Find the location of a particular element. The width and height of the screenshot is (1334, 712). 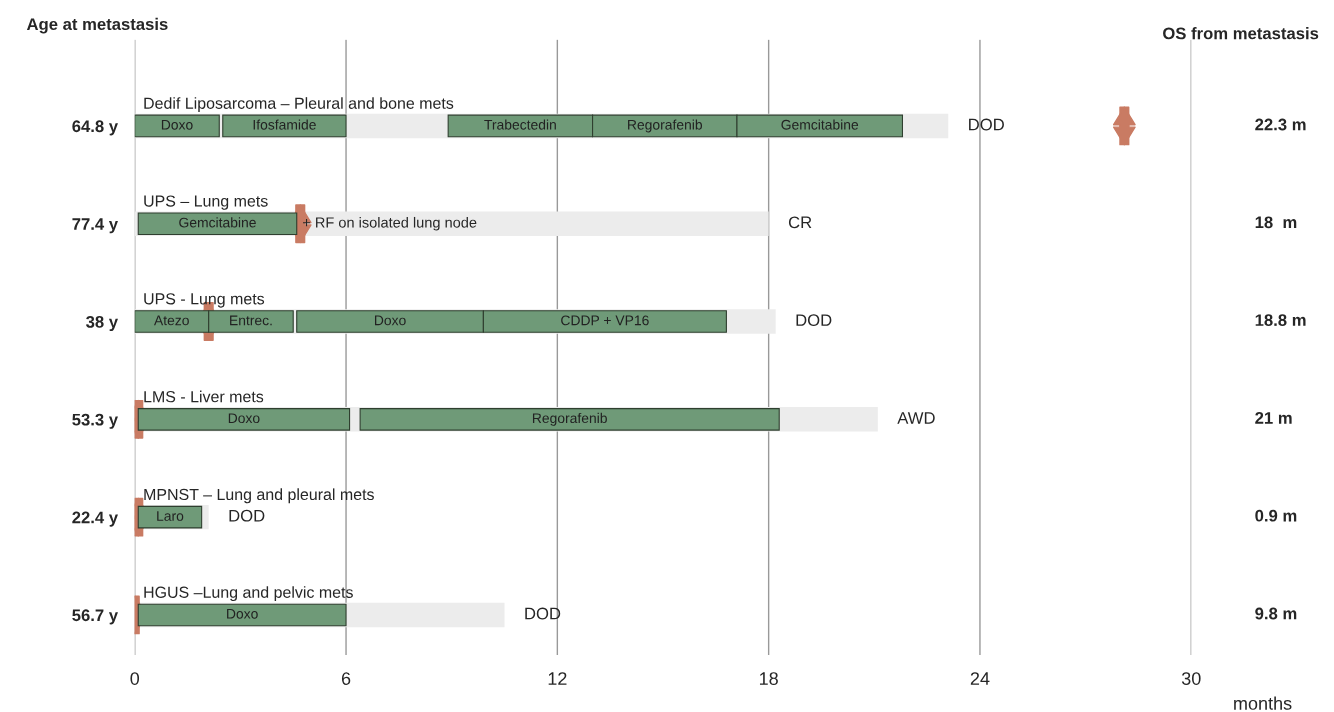

y-tick-label: 64.8 y is located at coordinates (95, 128).